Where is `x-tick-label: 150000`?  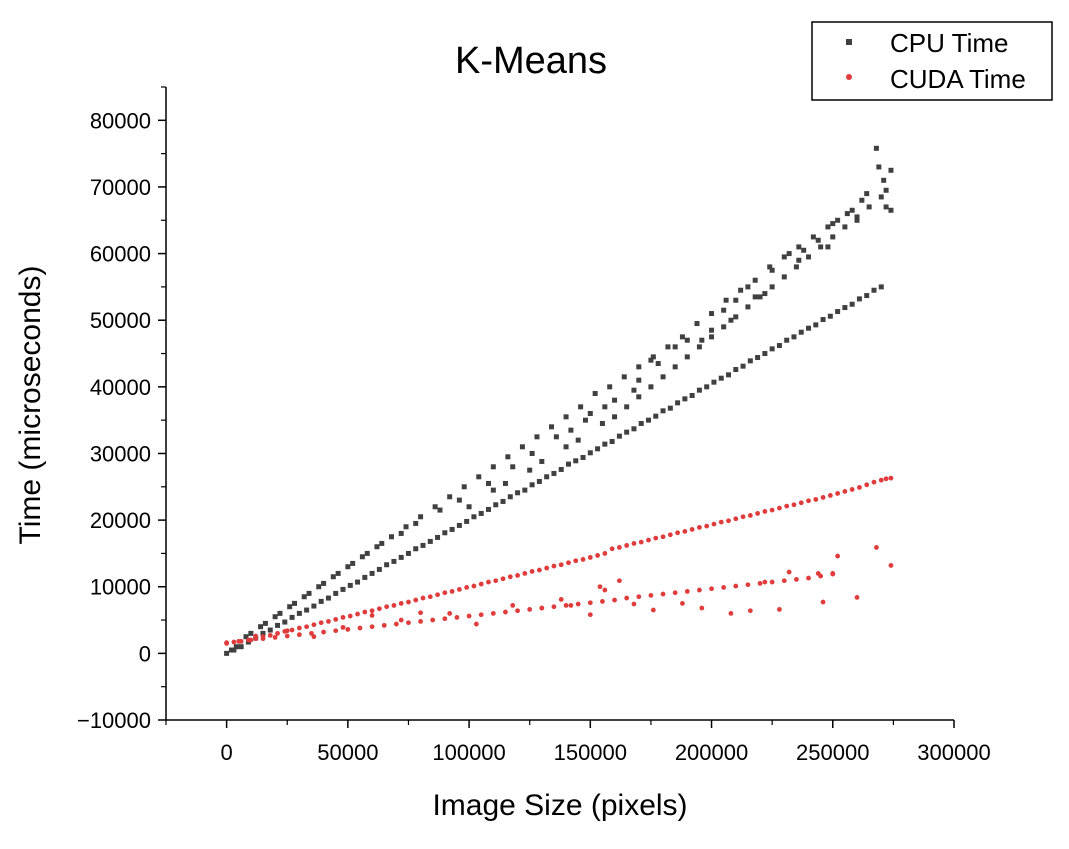 x-tick-label: 150000 is located at coordinates (590, 752).